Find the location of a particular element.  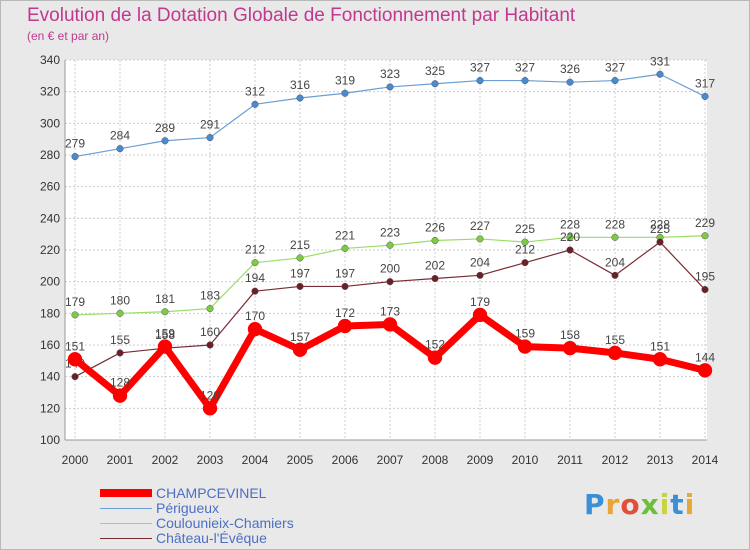

data-label-p-rigueux: 317 is located at coordinates (705, 83).